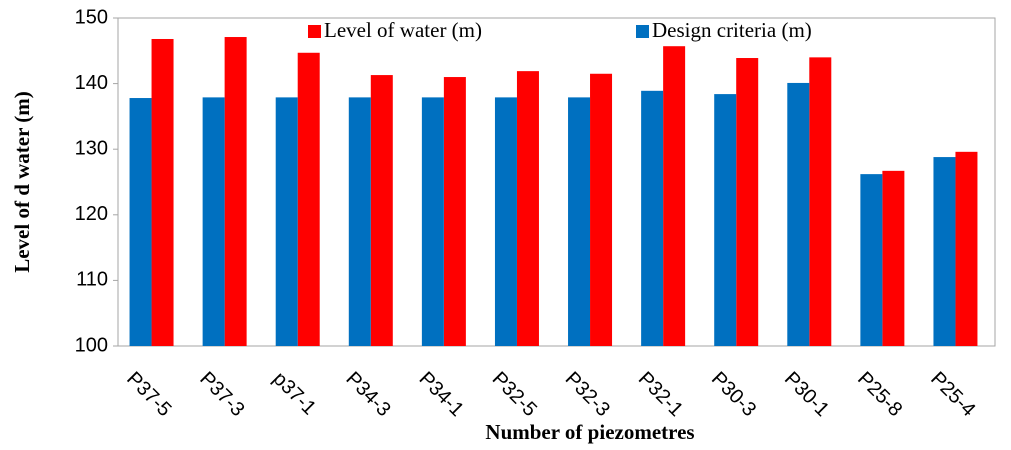  I want to click on x-tick-label: P34-3, so click(368, 394).